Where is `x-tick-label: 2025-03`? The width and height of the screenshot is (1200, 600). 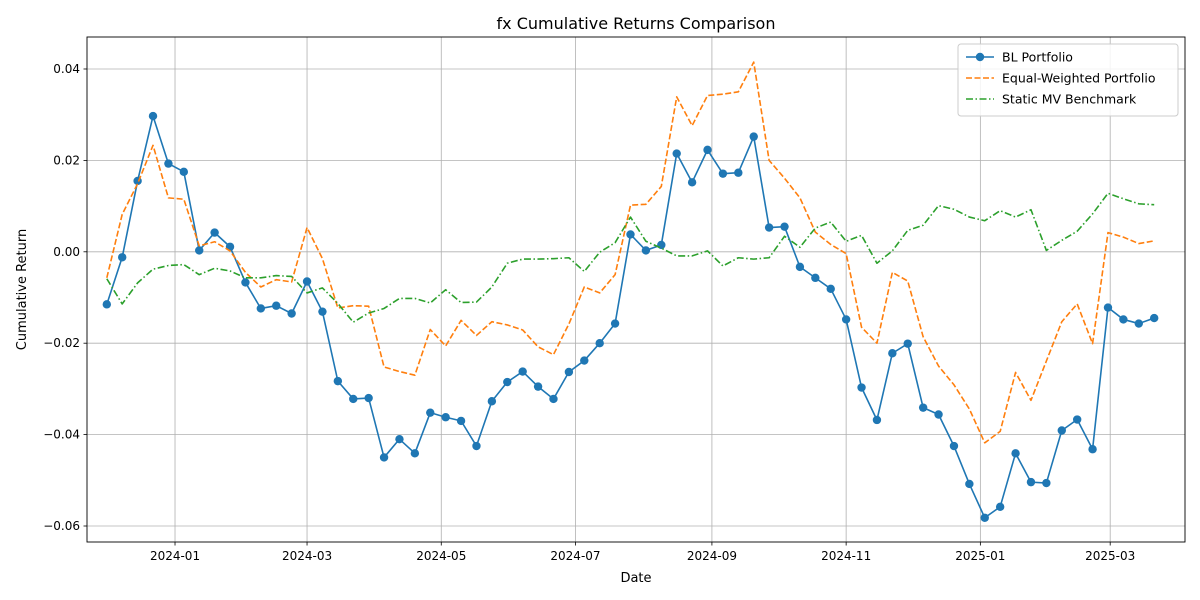
x-tick-label: 2025-03 is located at coordinates (1110, 556).